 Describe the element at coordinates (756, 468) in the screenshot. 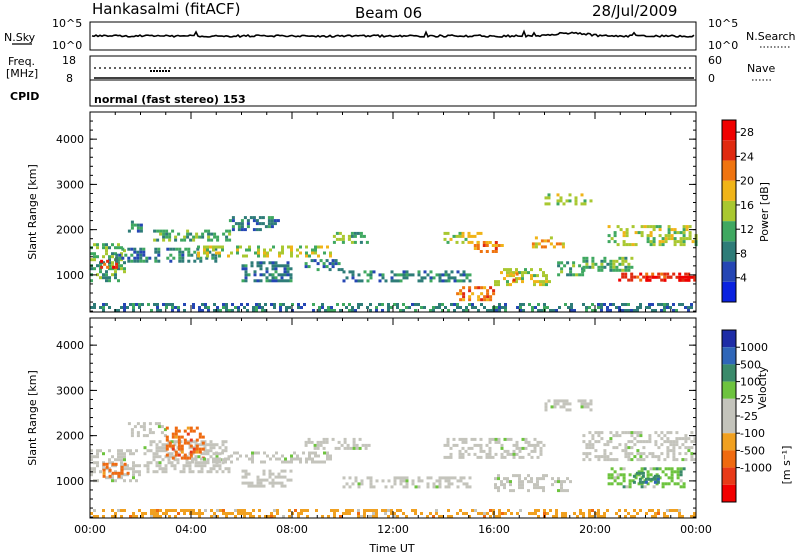

I see `velocity-colorbar-tick-7: -1000` at that location.